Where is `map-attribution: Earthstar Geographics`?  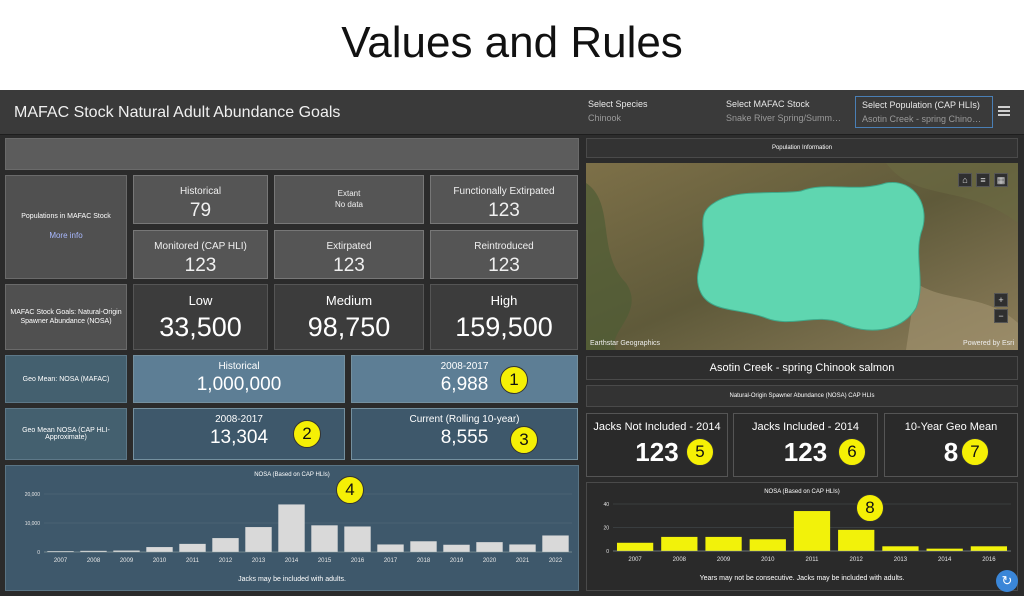
map-attribution: Earthstar Geographics is located at coordinates (625, 343).